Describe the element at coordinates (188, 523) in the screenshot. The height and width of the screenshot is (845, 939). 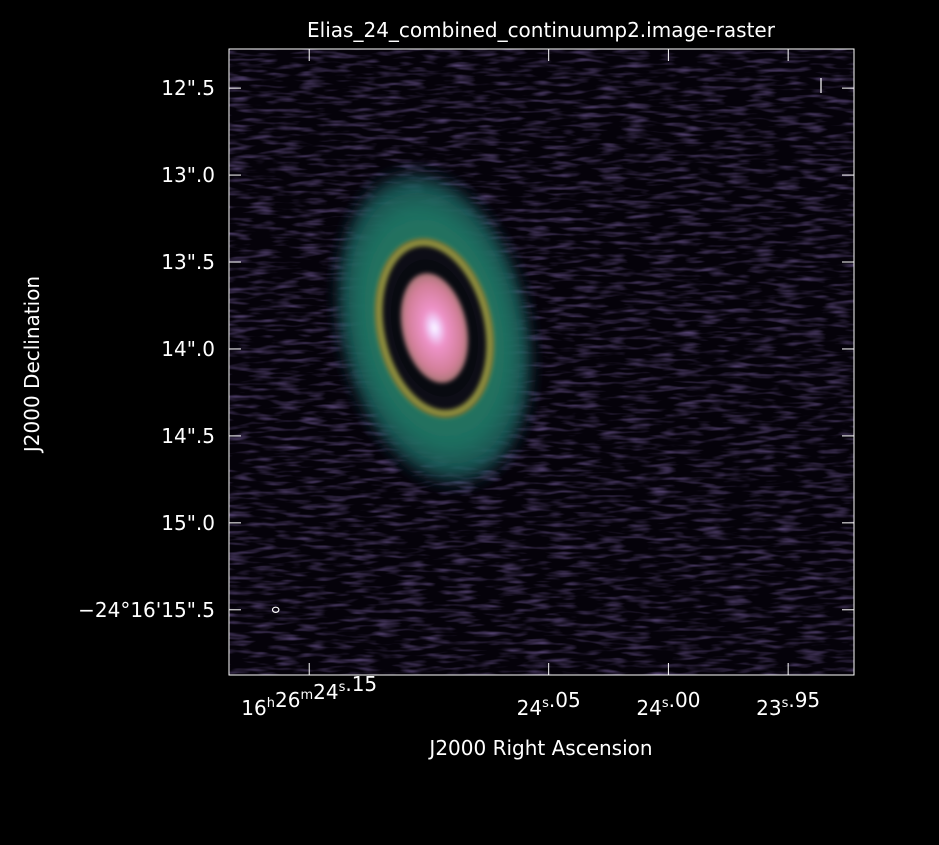
I see `y-tick-label-5: 15".0` at that location.